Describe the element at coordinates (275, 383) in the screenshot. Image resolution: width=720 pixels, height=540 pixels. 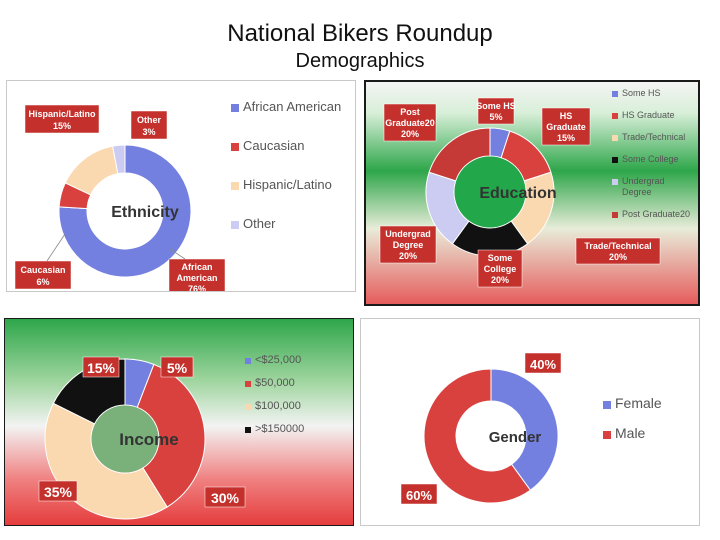
I see `legend-label-50-000: $50,000` at that location.